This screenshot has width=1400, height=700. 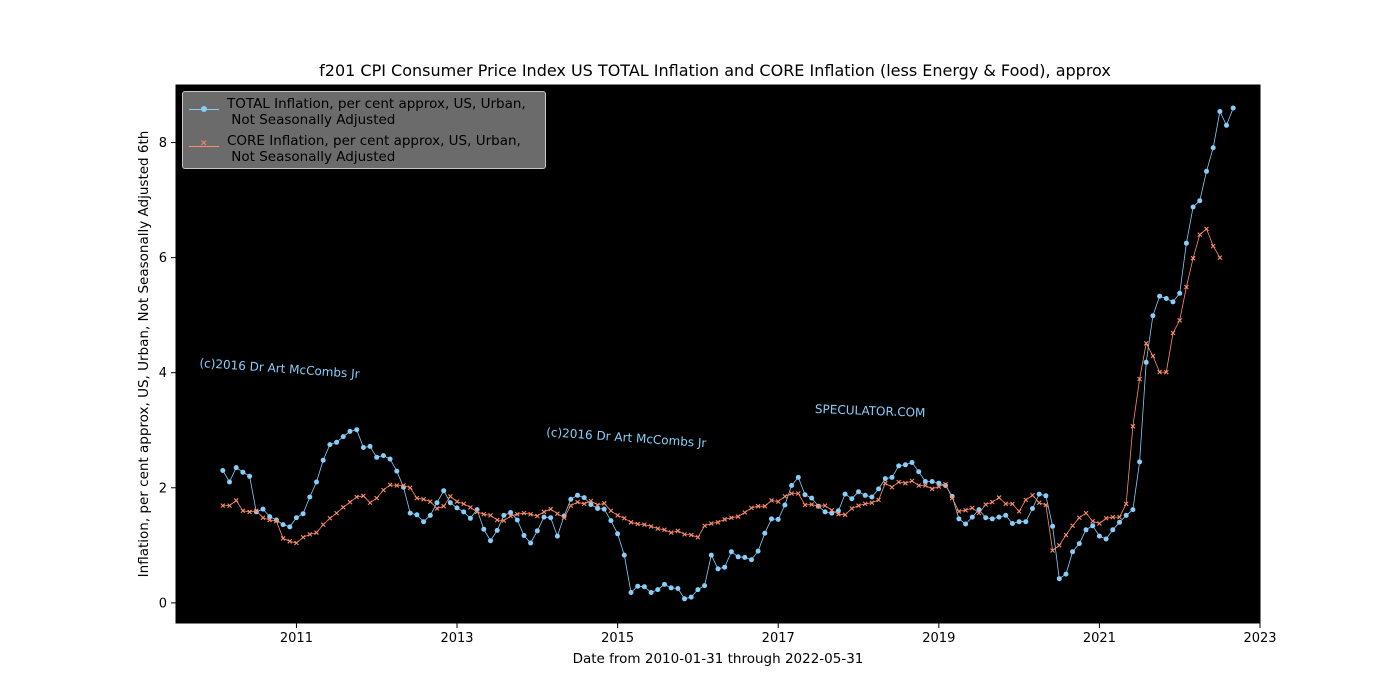 I want to click on x-tick-label: 2017, so click(x=778, y=638).